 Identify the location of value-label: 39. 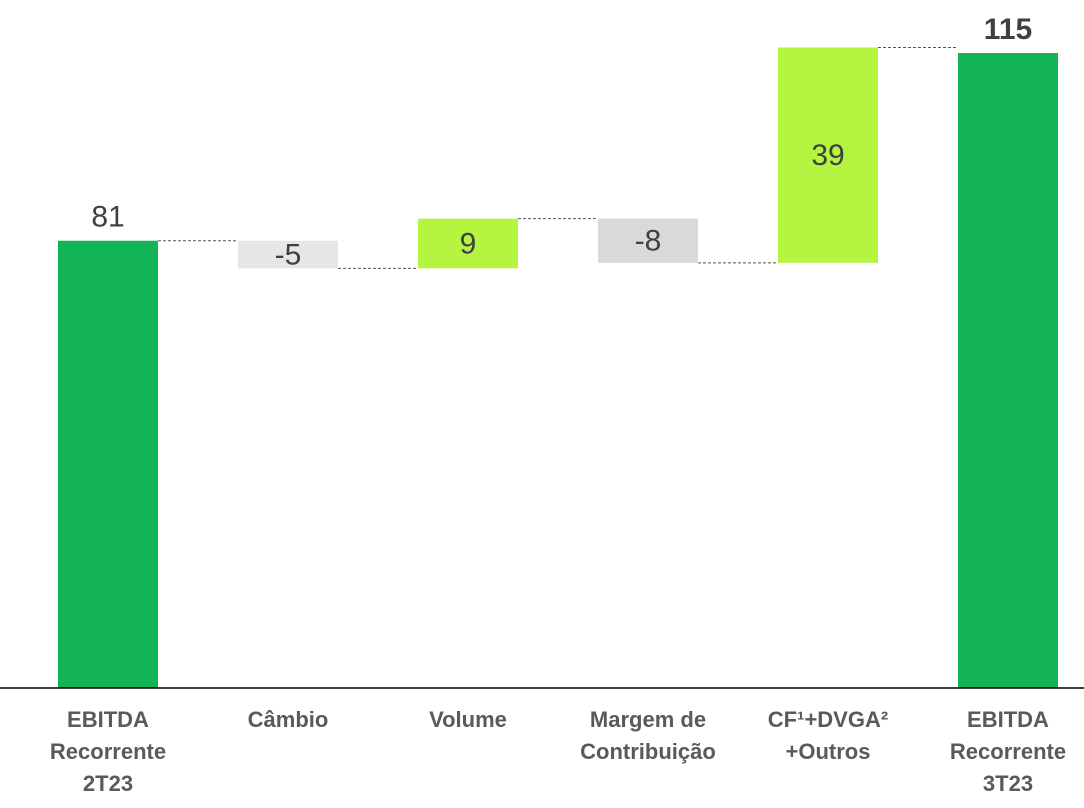
(827, 155).